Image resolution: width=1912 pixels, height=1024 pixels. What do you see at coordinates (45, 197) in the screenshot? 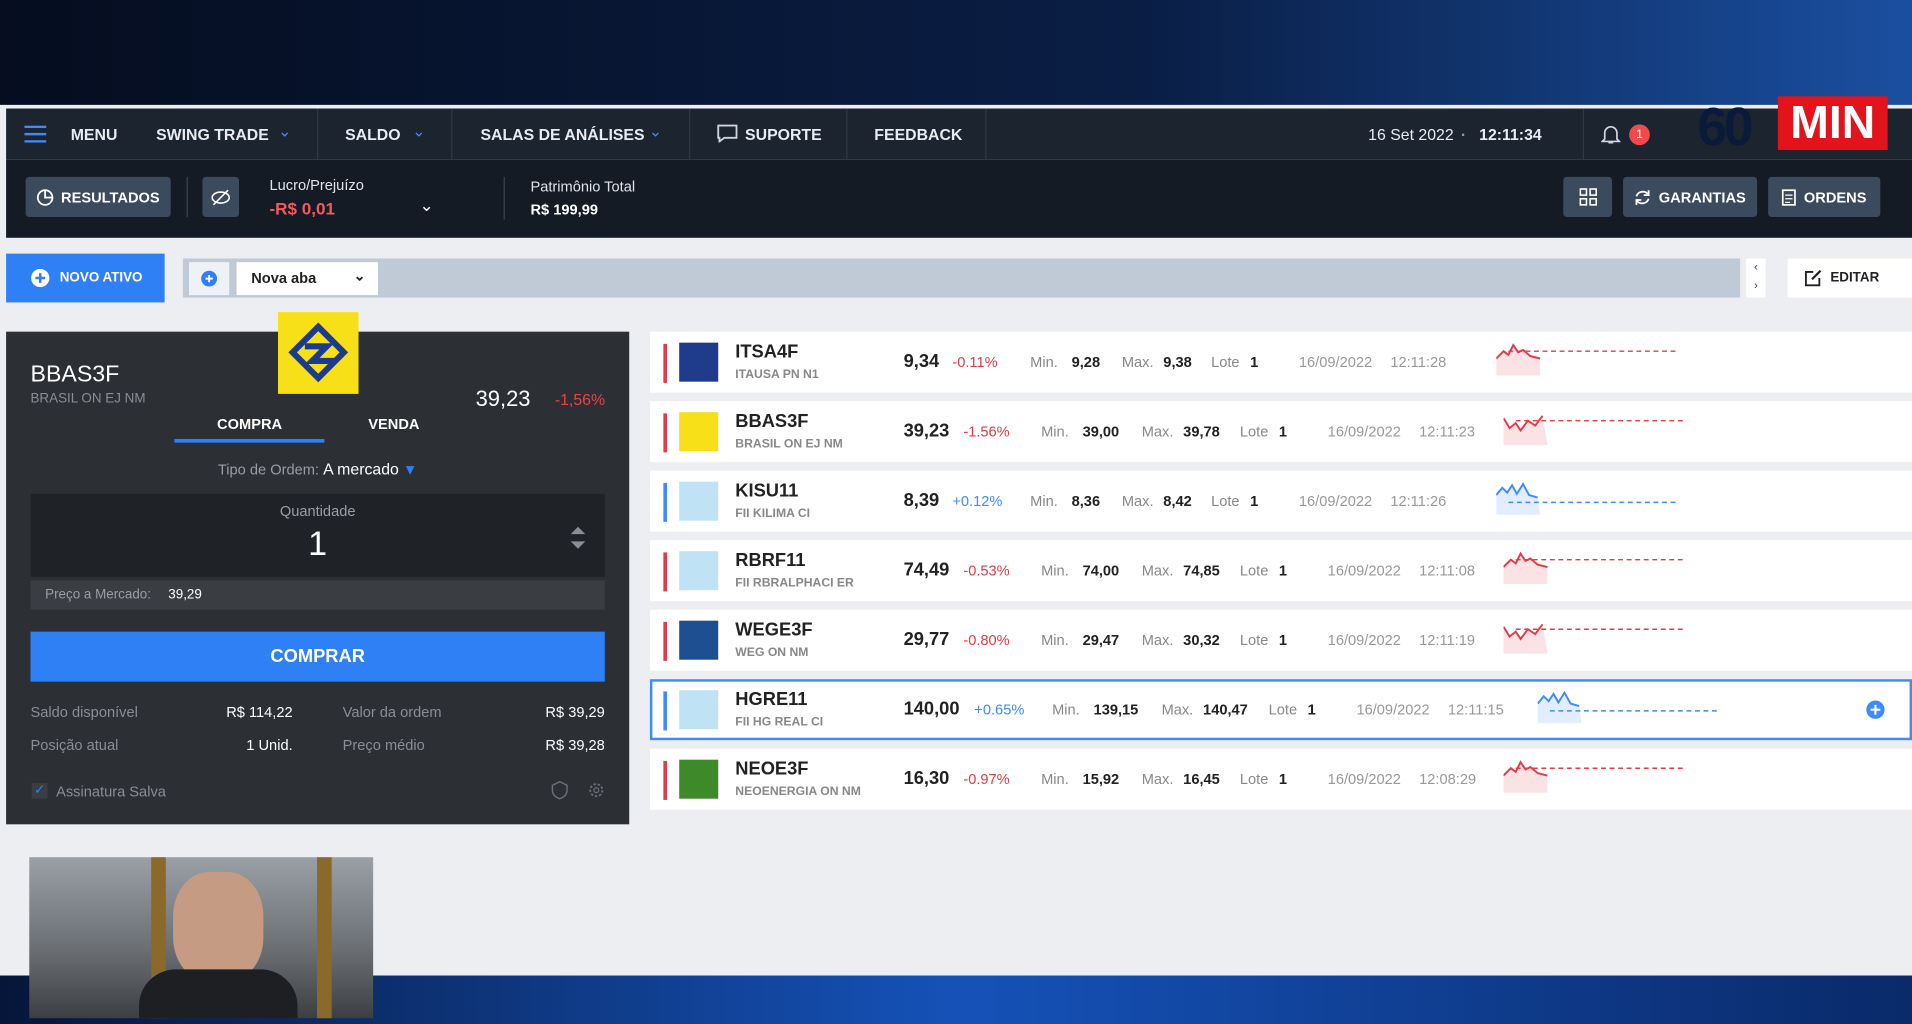
I see `chart-icon` at bounding box center [45, 197].